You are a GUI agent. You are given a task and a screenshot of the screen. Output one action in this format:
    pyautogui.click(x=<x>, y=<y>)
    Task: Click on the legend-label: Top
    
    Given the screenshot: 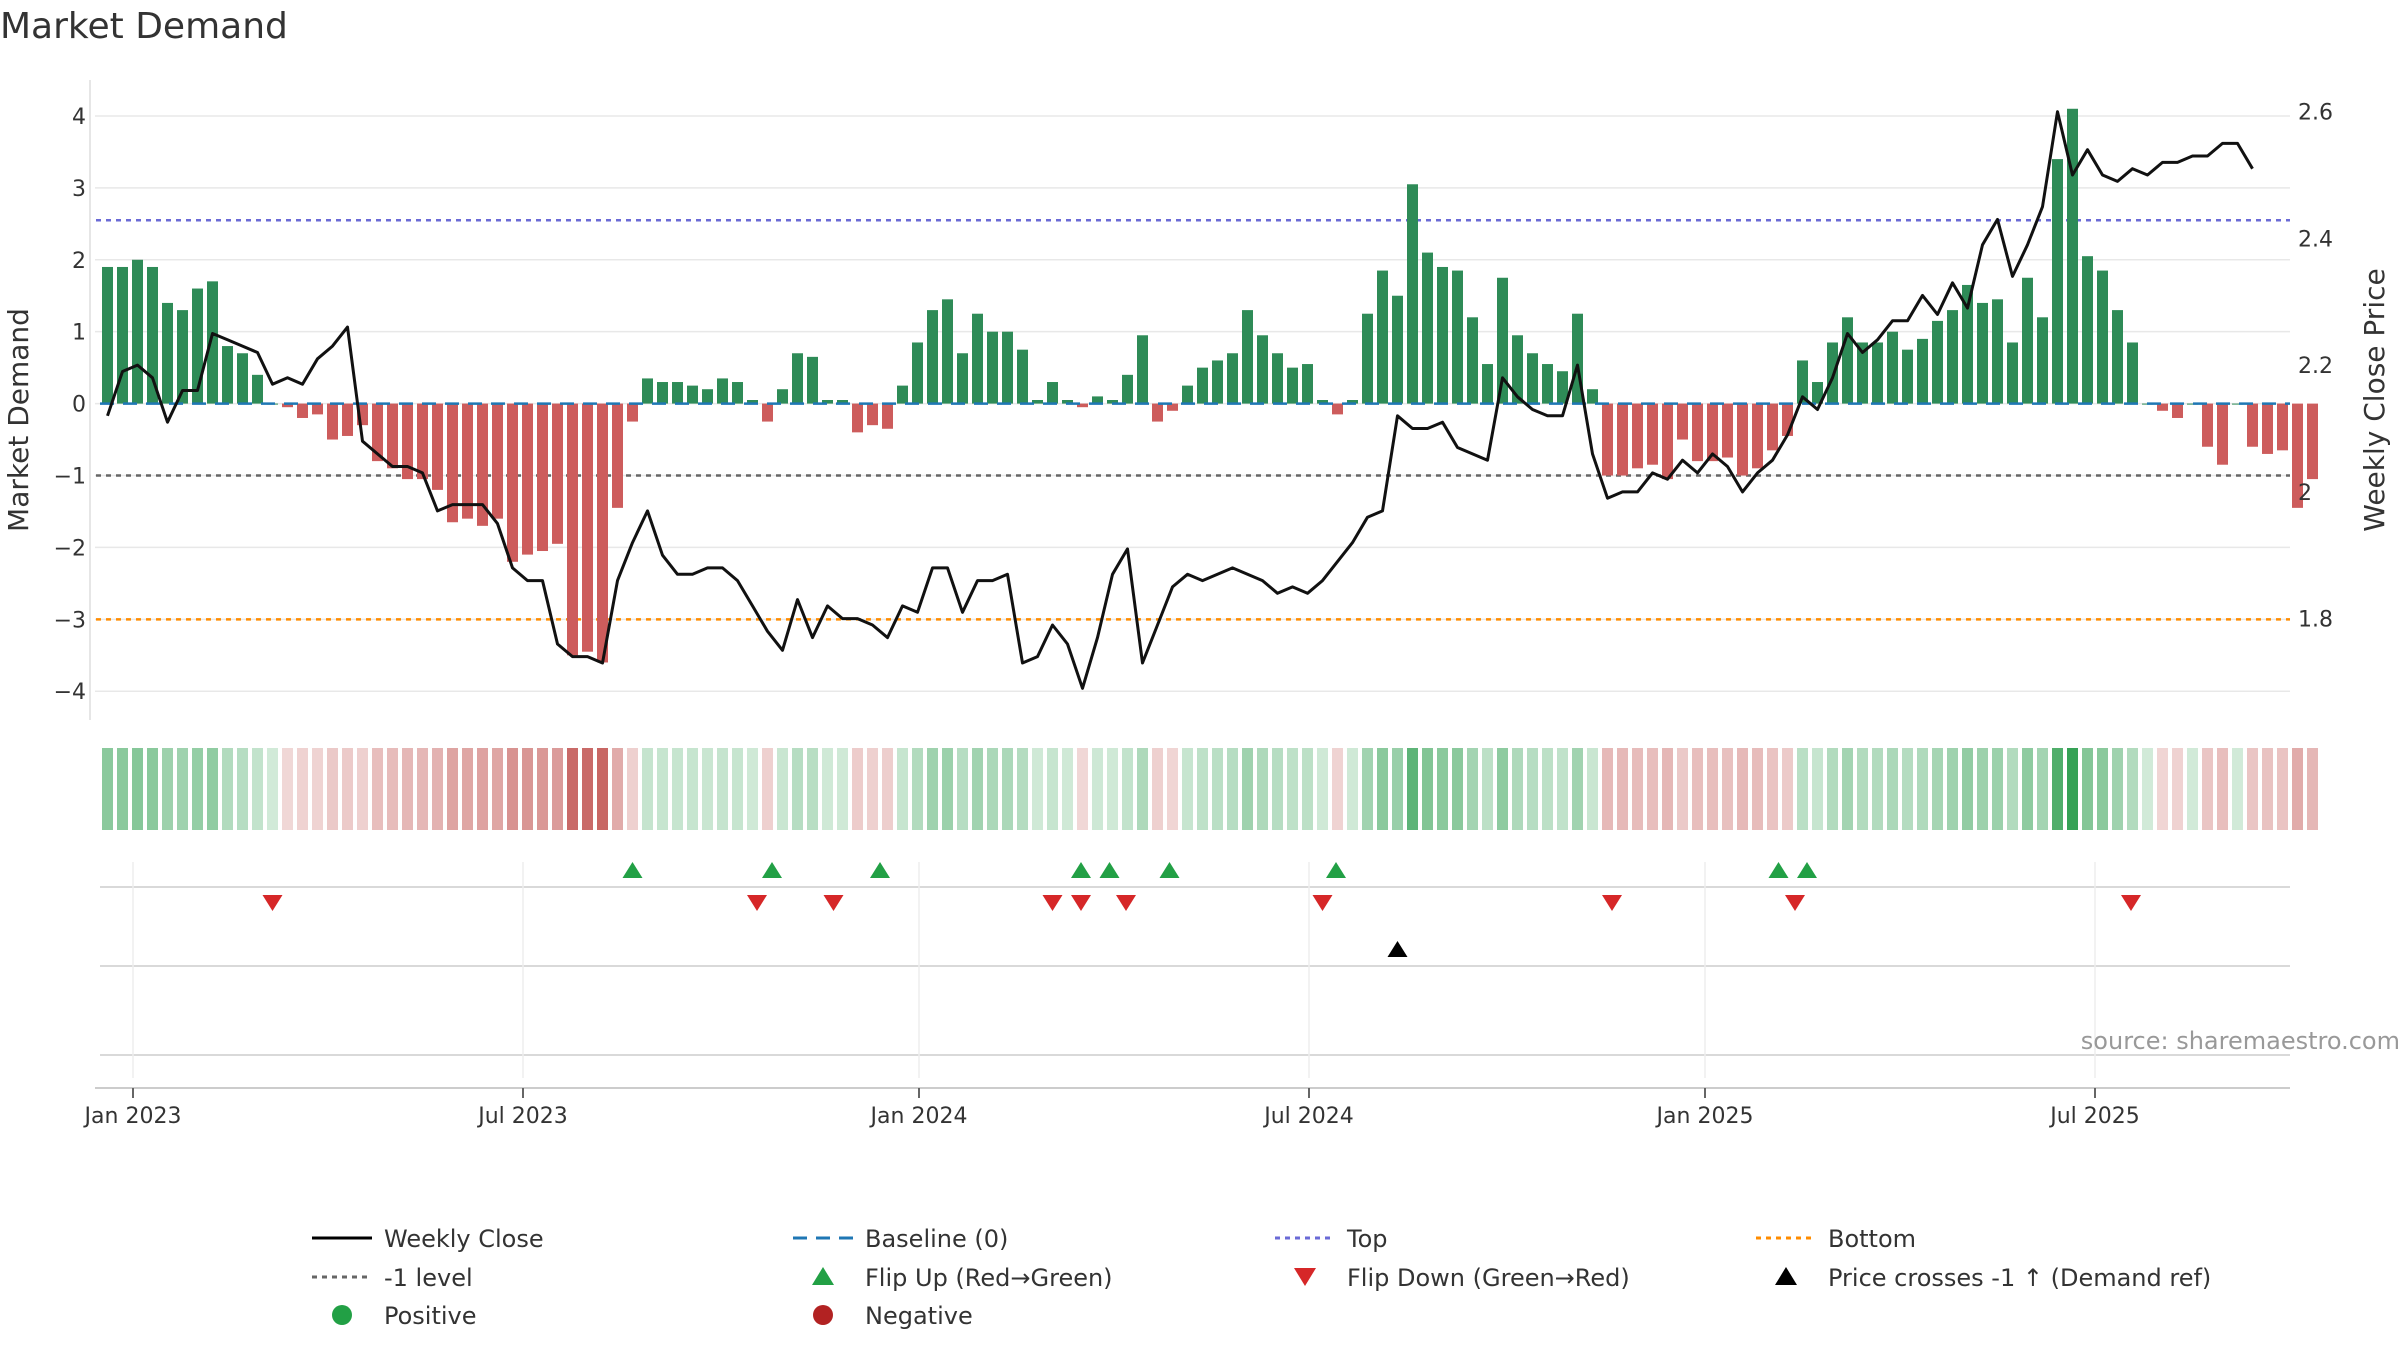 What is the action you would take?
    pyautogui.click(x=1367, y=1239)
    